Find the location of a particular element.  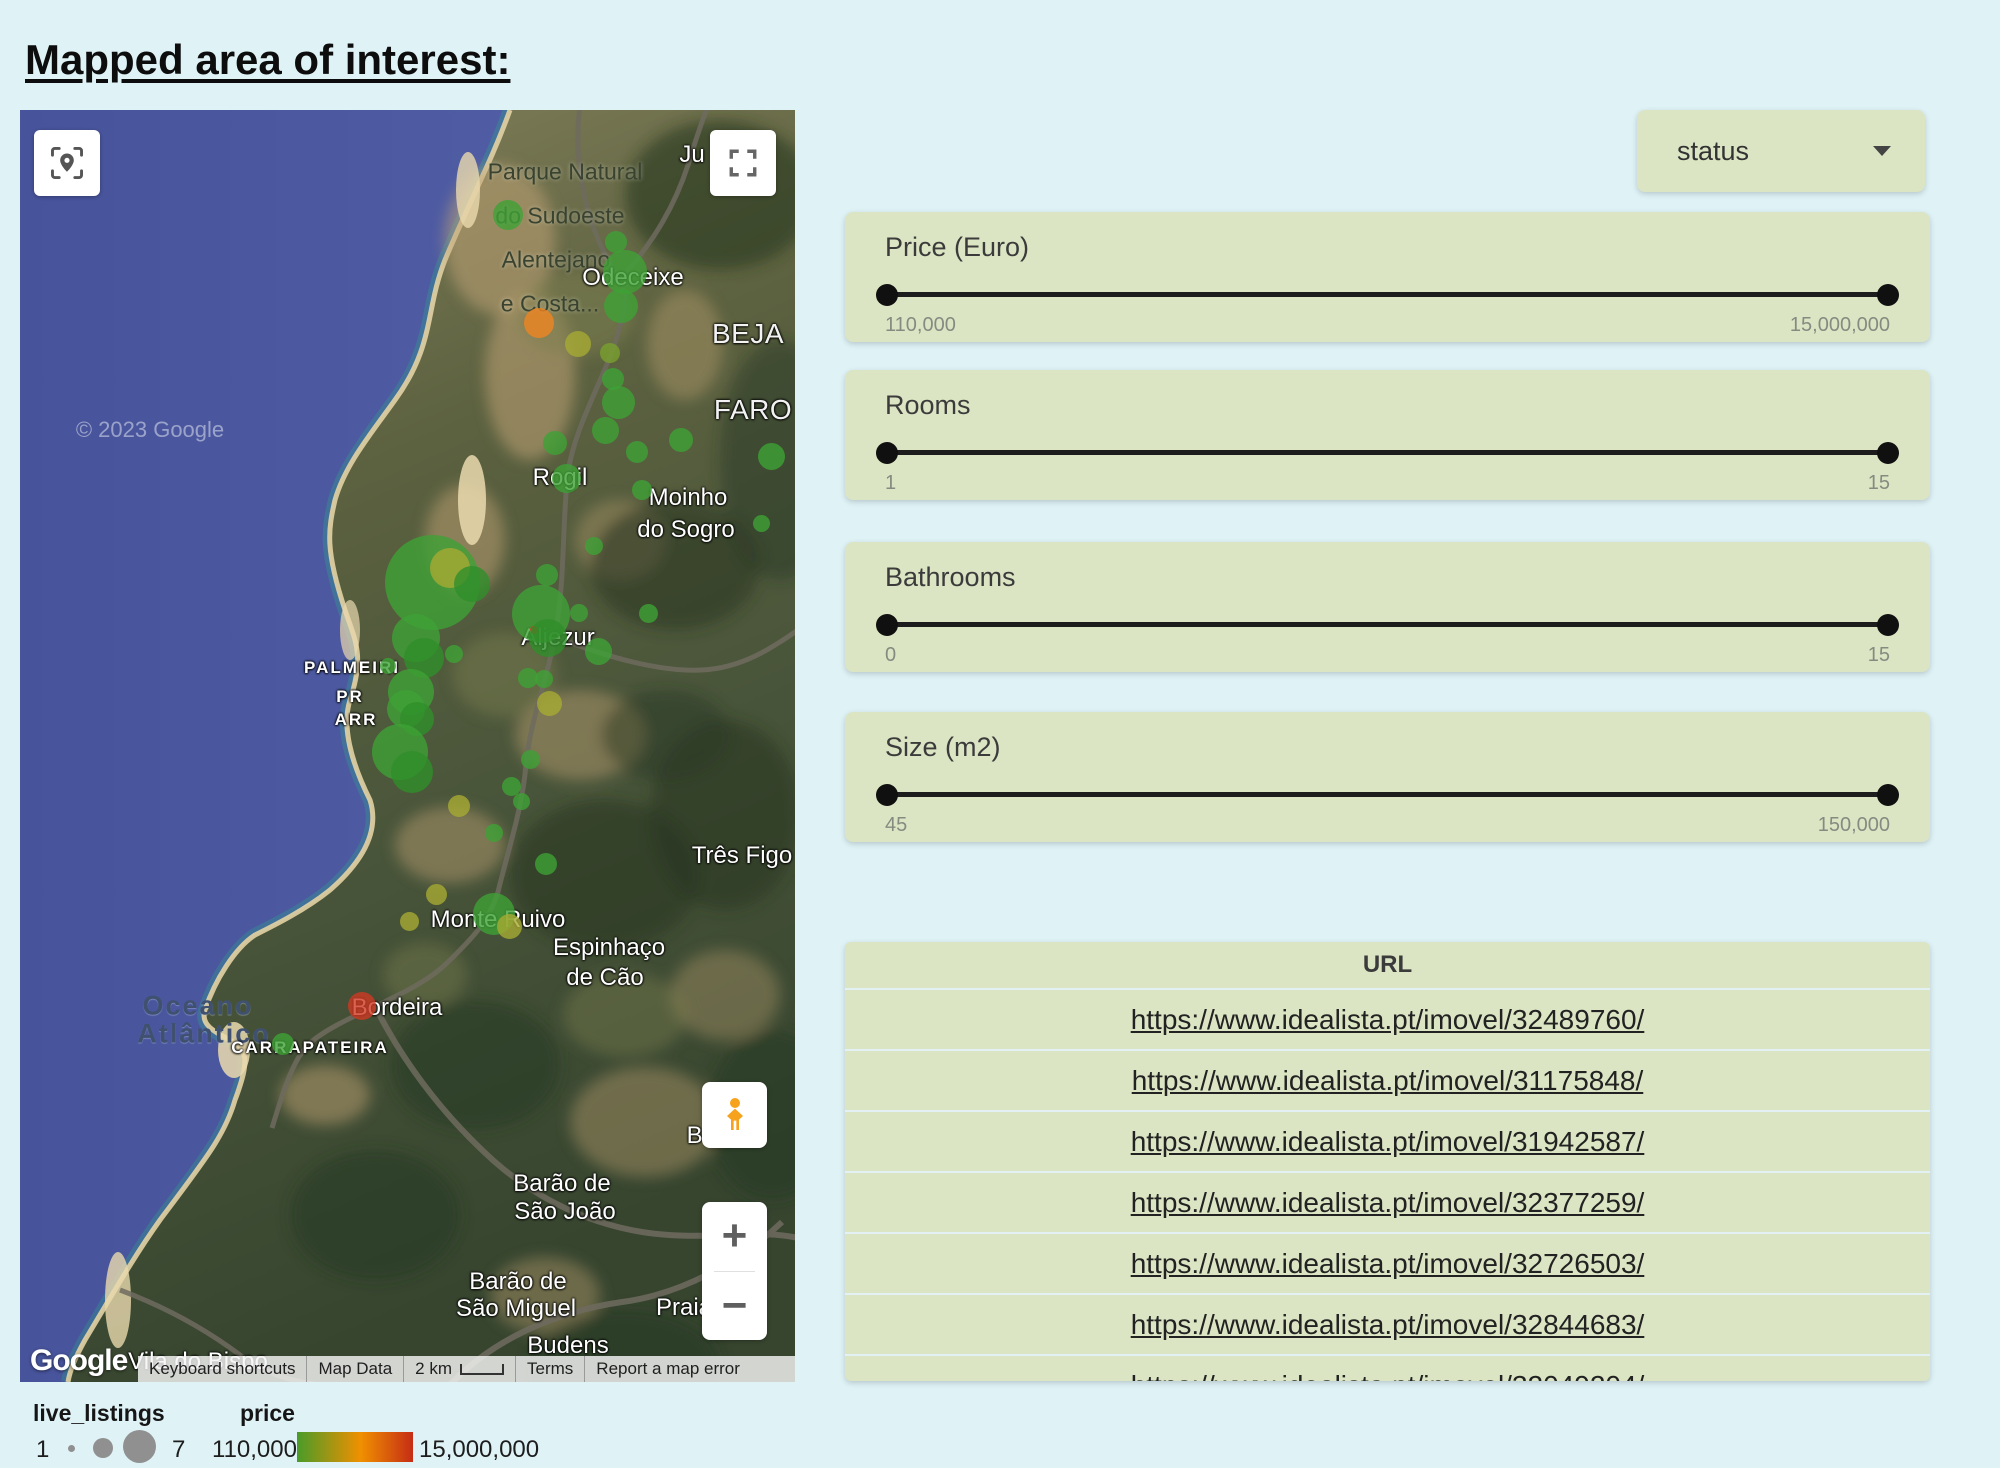

page-title: Mapped area of interest: is located at coordinates (268, 60).